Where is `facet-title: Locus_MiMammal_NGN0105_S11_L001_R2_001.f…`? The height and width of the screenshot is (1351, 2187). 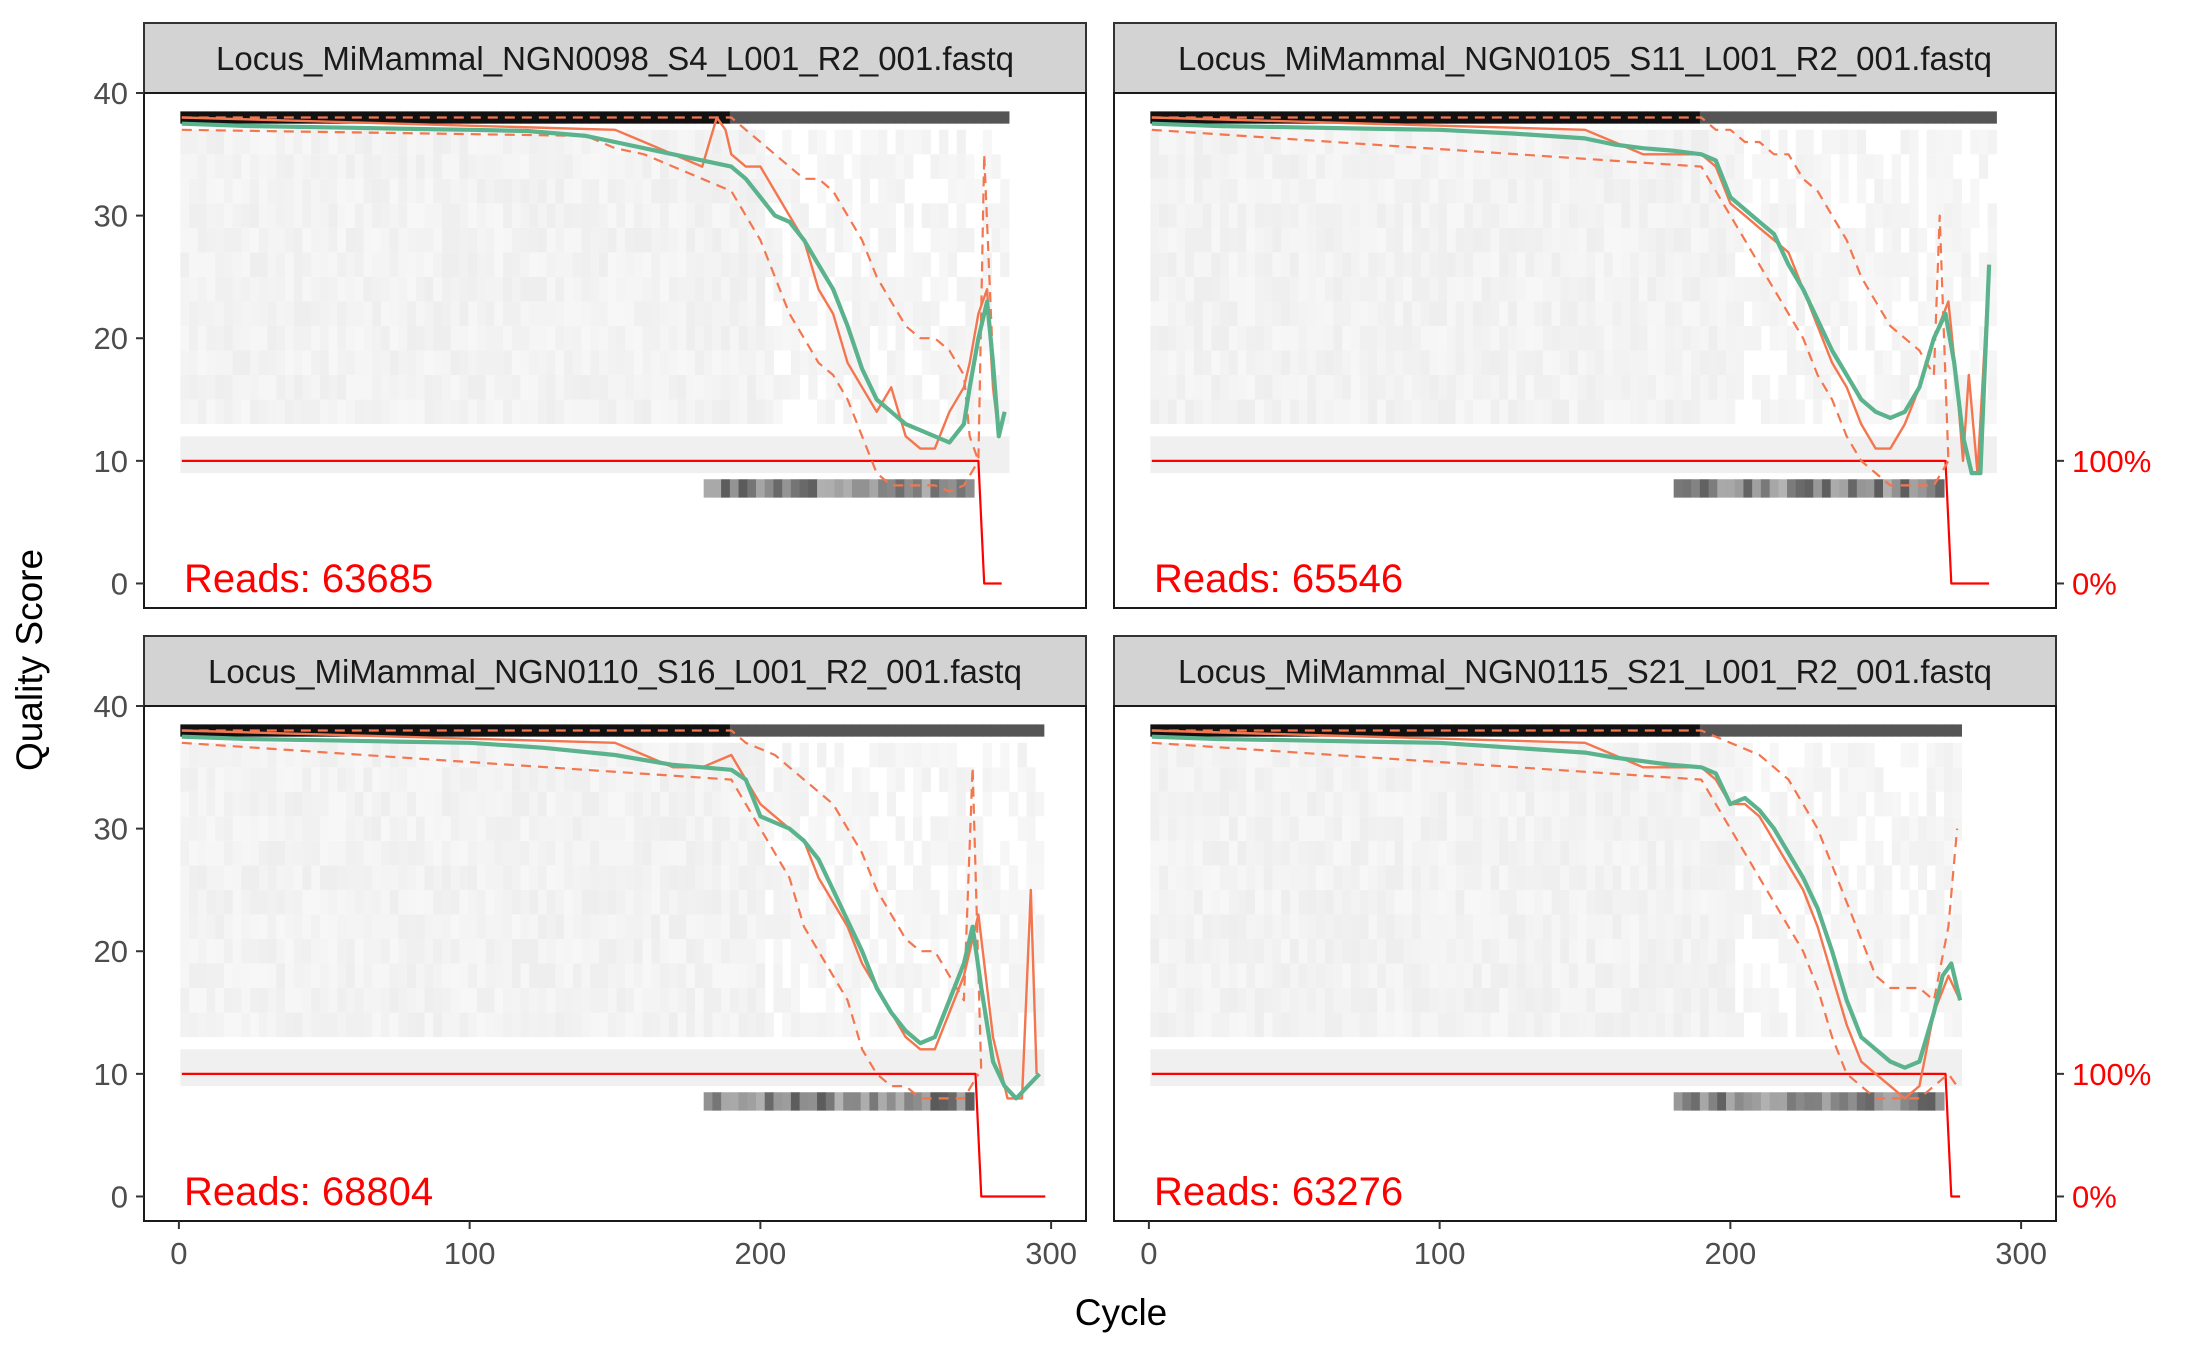
facet-title: Locus_MiMammal_NGN0105_S11_L001_R2_001.f… is located at coordinates (1585, 58).